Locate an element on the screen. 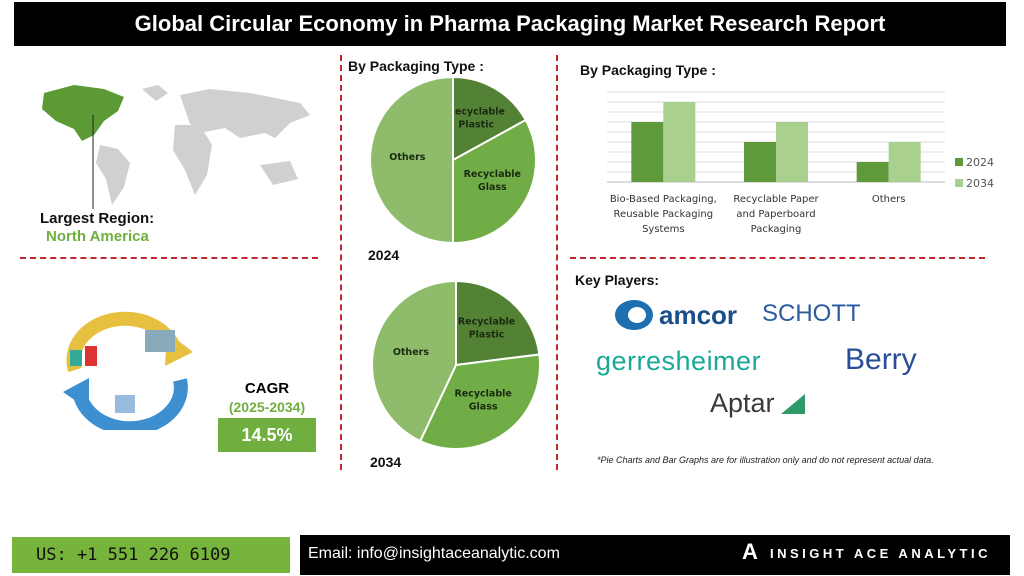 Image resolution: width=1024 pixels, height=576 pixels. pie-chart-2024: Recyclable Plastic Recyclable Glass Others is located at coordinates (453, 160).